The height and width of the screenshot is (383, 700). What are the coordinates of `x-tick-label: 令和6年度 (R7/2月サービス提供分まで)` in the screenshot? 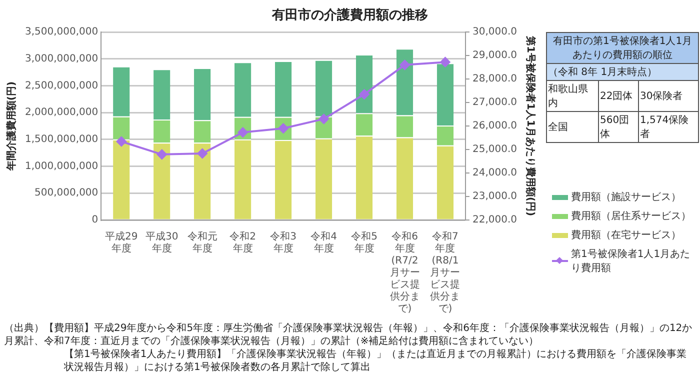 It's located at (405, 272).